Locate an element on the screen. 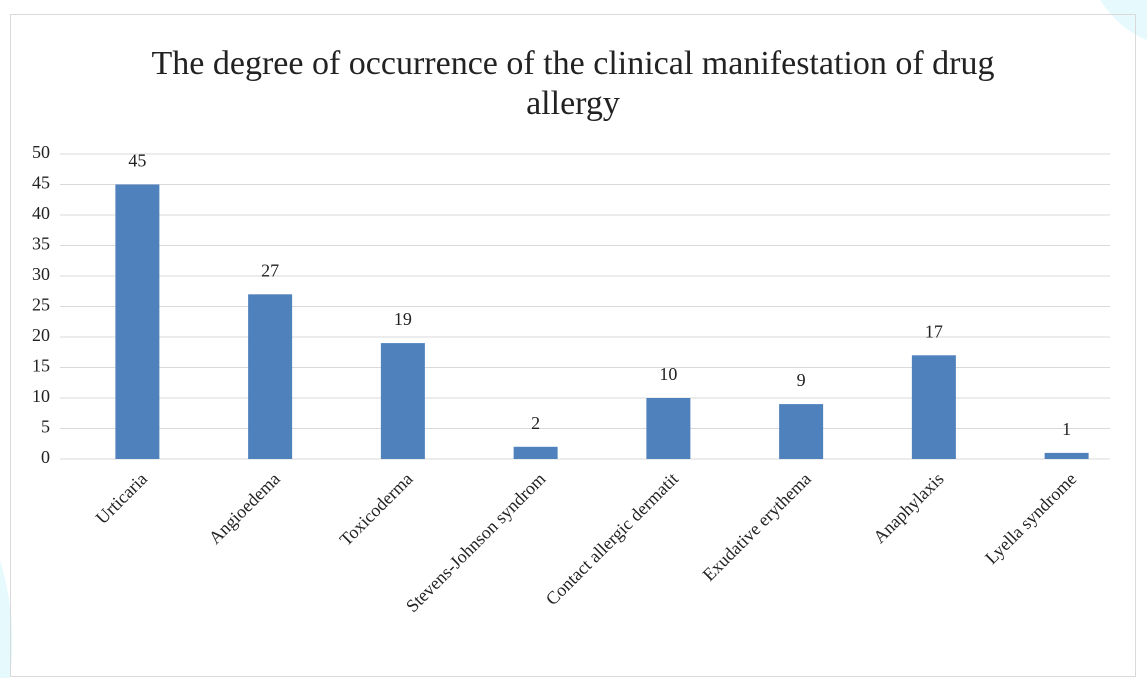 This screenshot has height=678, width=1147. y-tick-label: 30 is located at coordinates (41, 274).